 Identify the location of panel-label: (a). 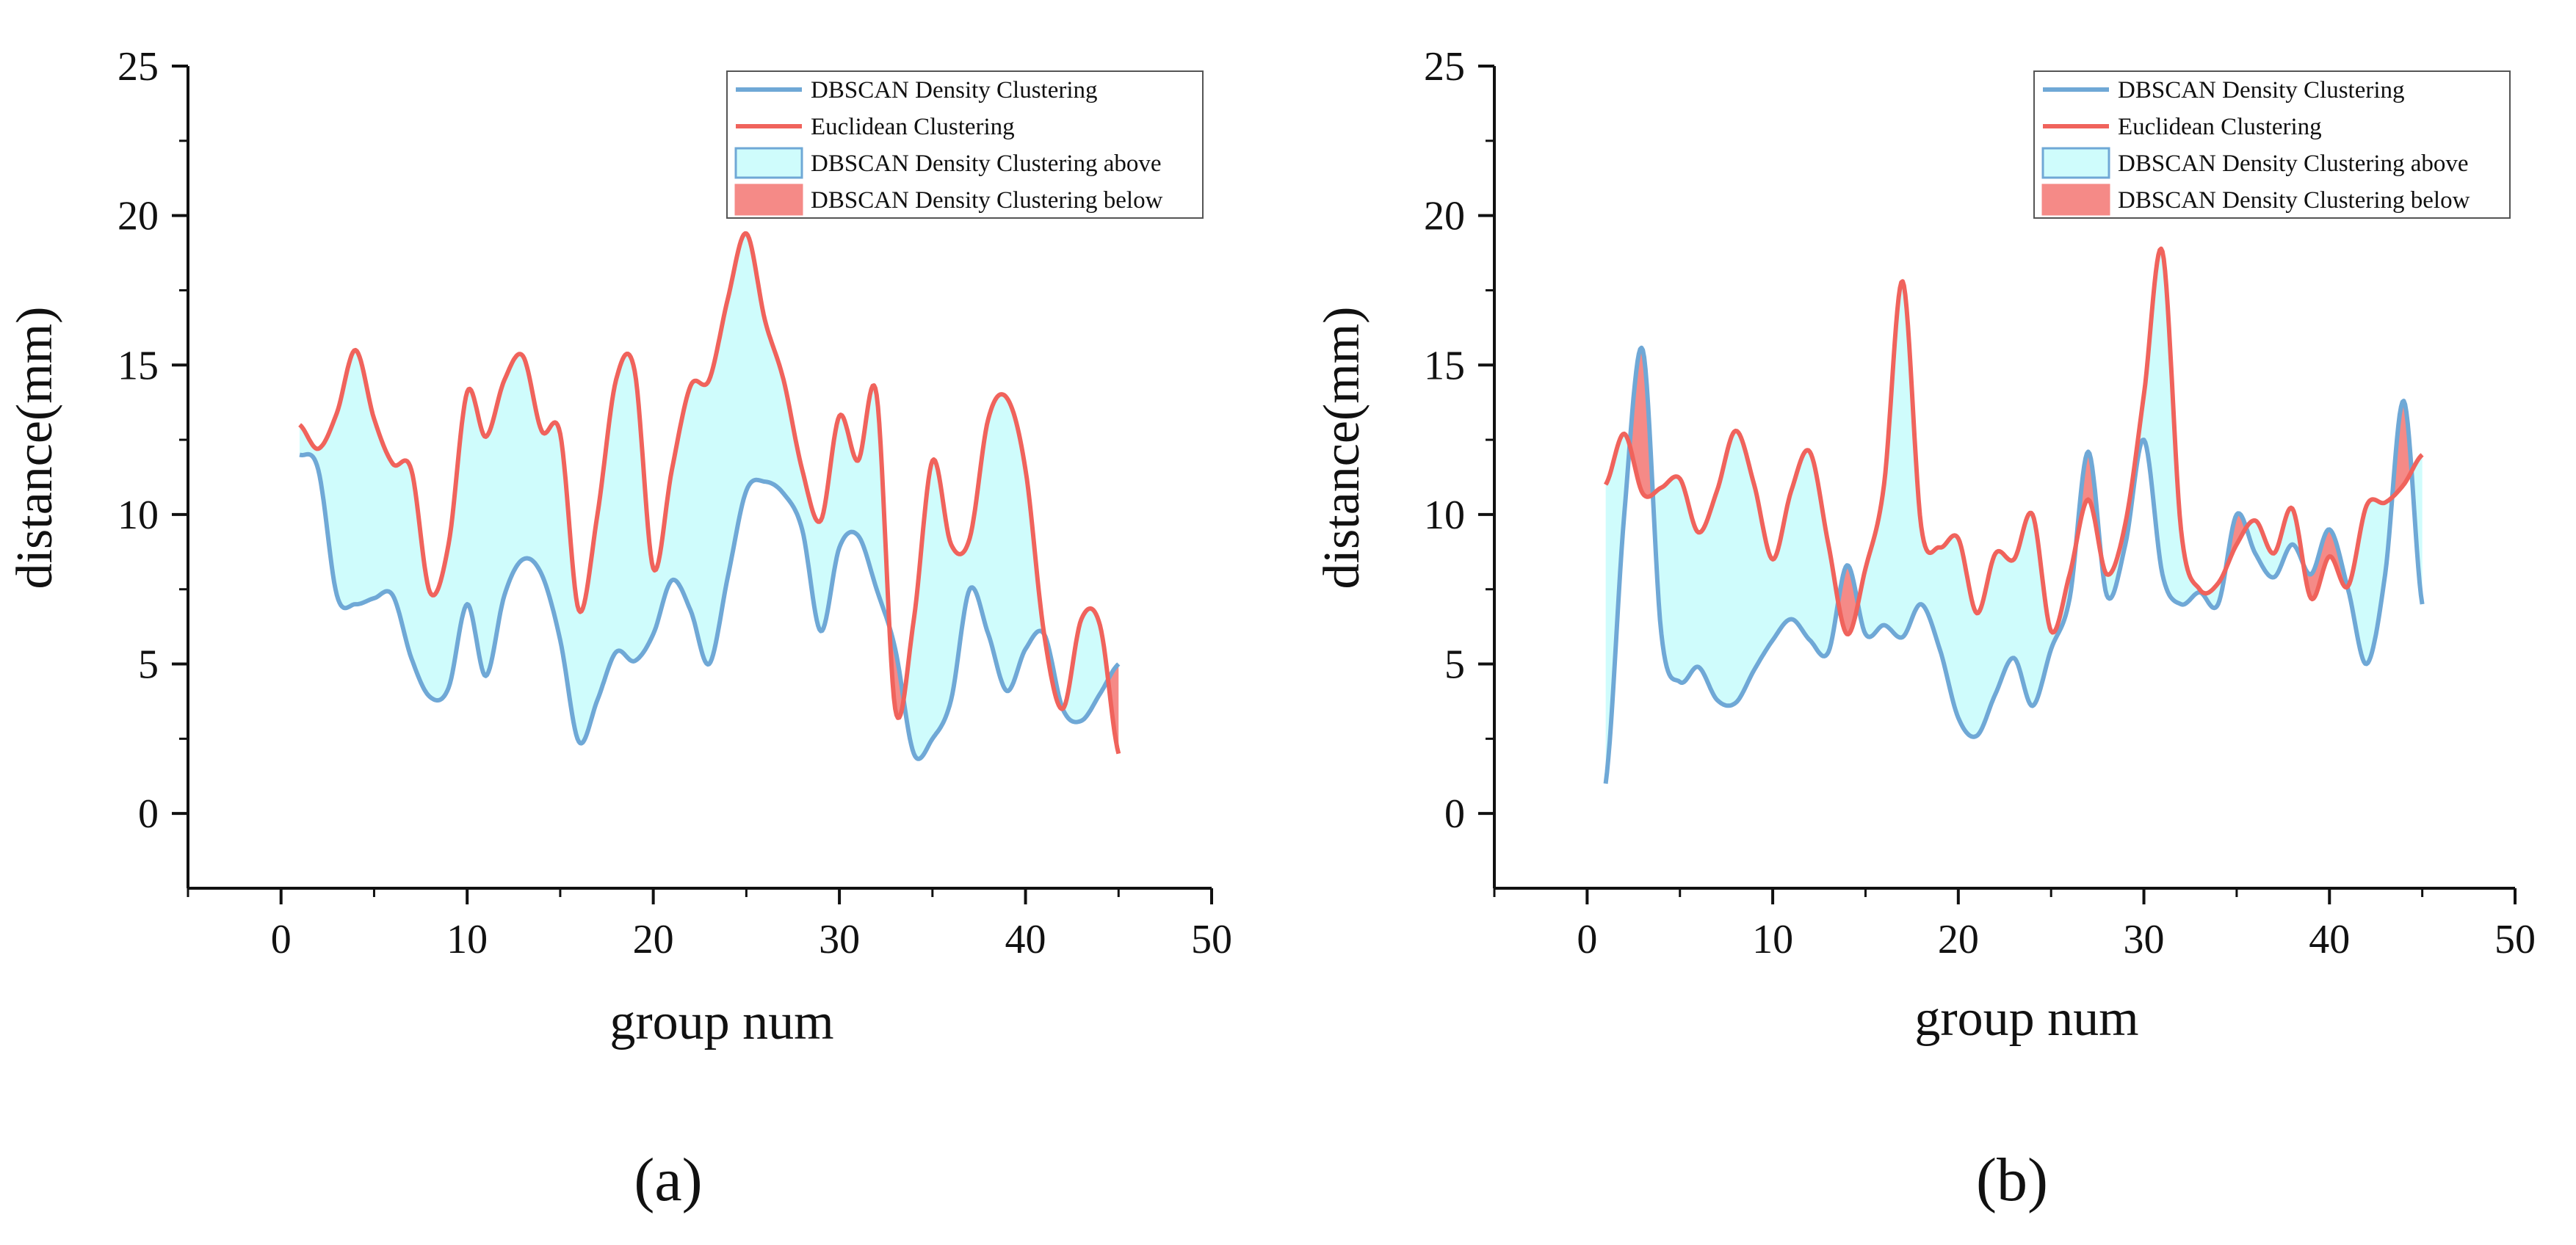
(668, 1180).